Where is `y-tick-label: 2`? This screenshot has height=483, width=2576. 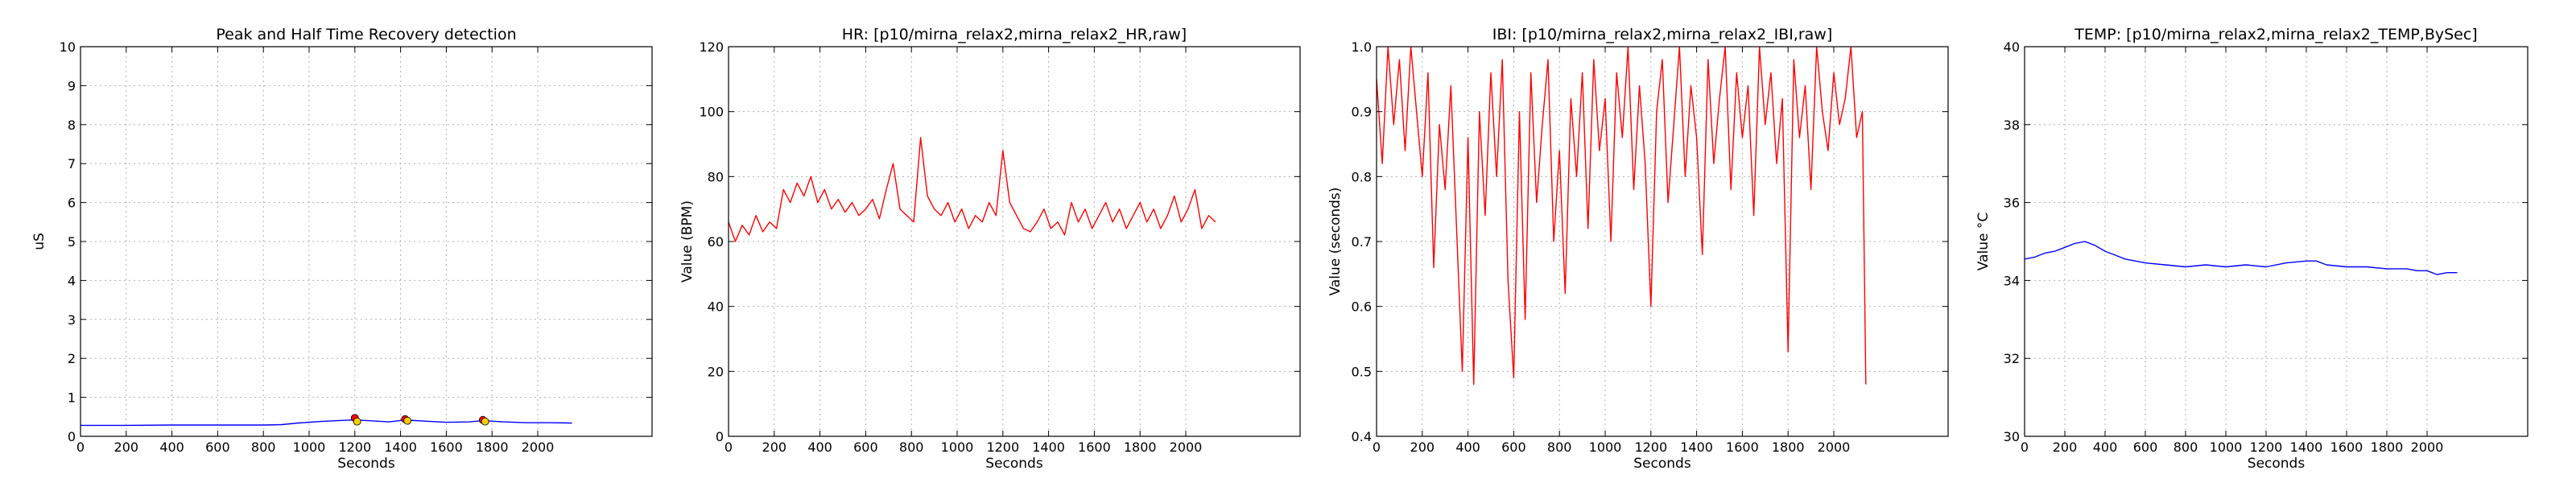 y-tick-label: 2 is located at coordinates (72, 358).